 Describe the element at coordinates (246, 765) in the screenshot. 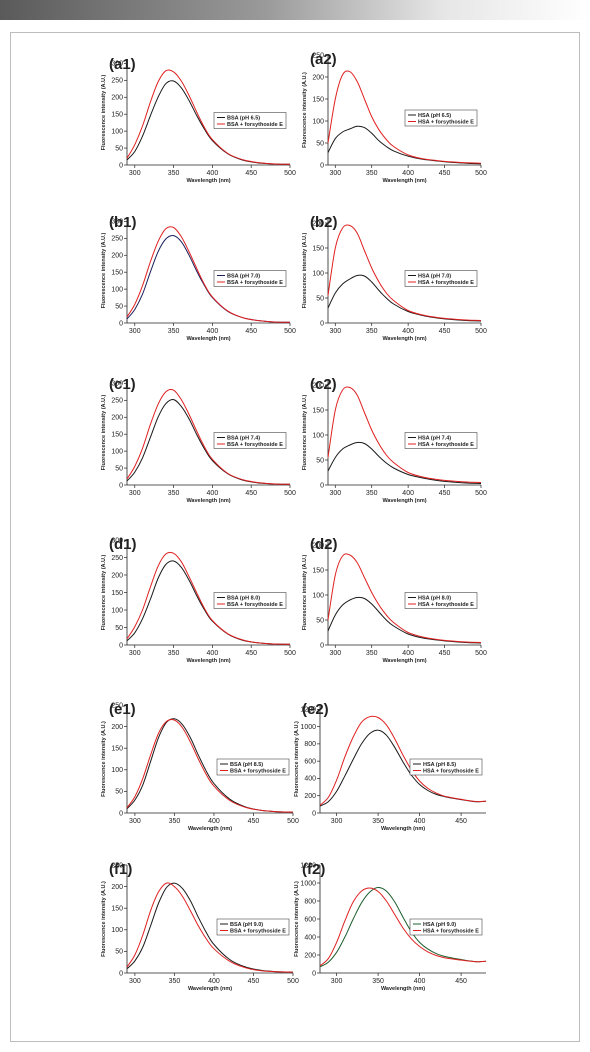

I see `legend-entry: BSA (pH 8.5)` at that location.